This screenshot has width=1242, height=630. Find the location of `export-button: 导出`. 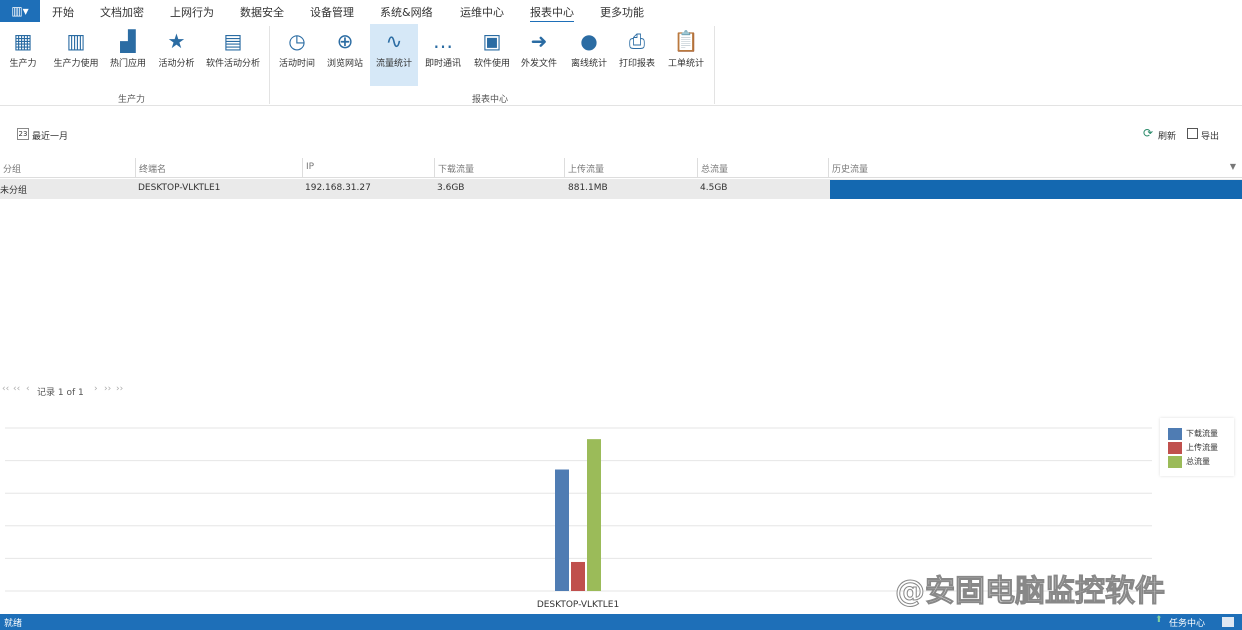

export-button: 导出 is located at coordinates (1210, 137).